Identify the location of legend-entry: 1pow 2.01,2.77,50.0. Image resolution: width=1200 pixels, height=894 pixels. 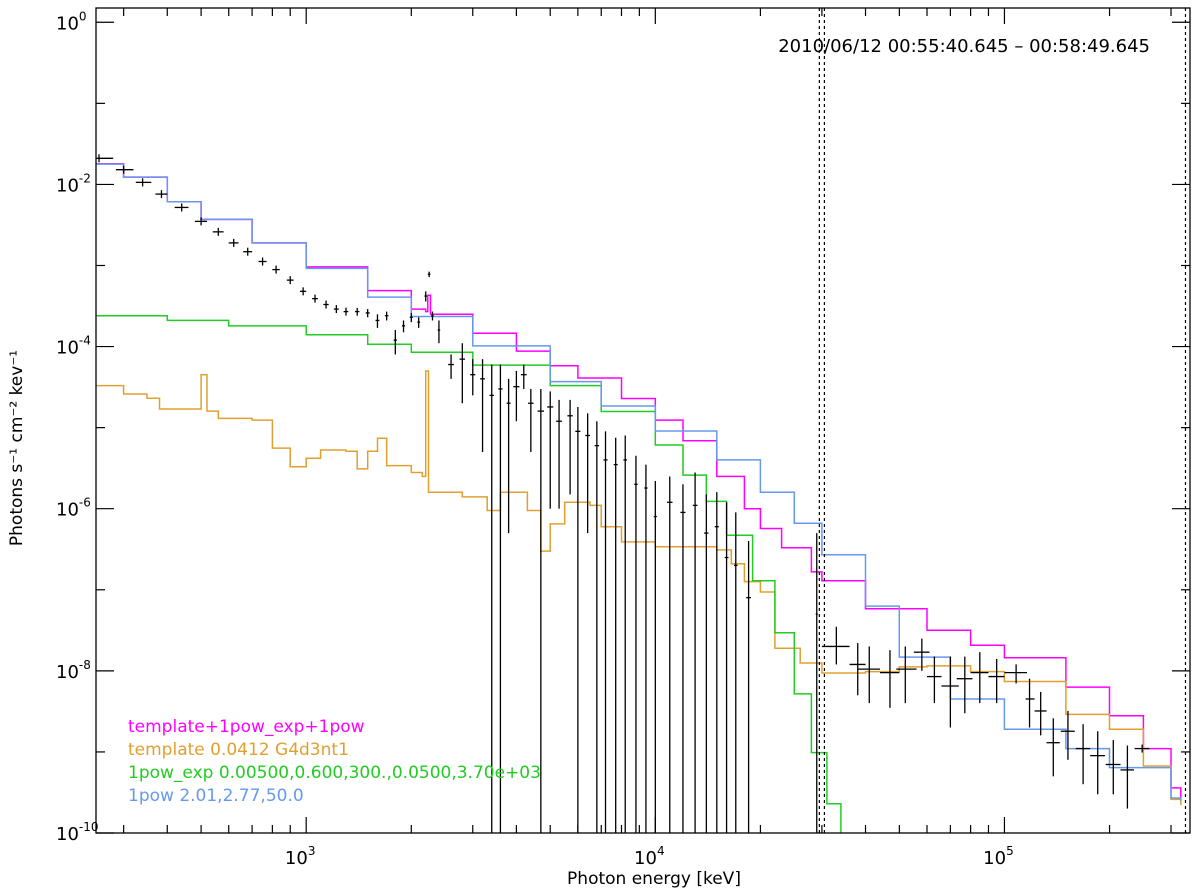
(216, 796).